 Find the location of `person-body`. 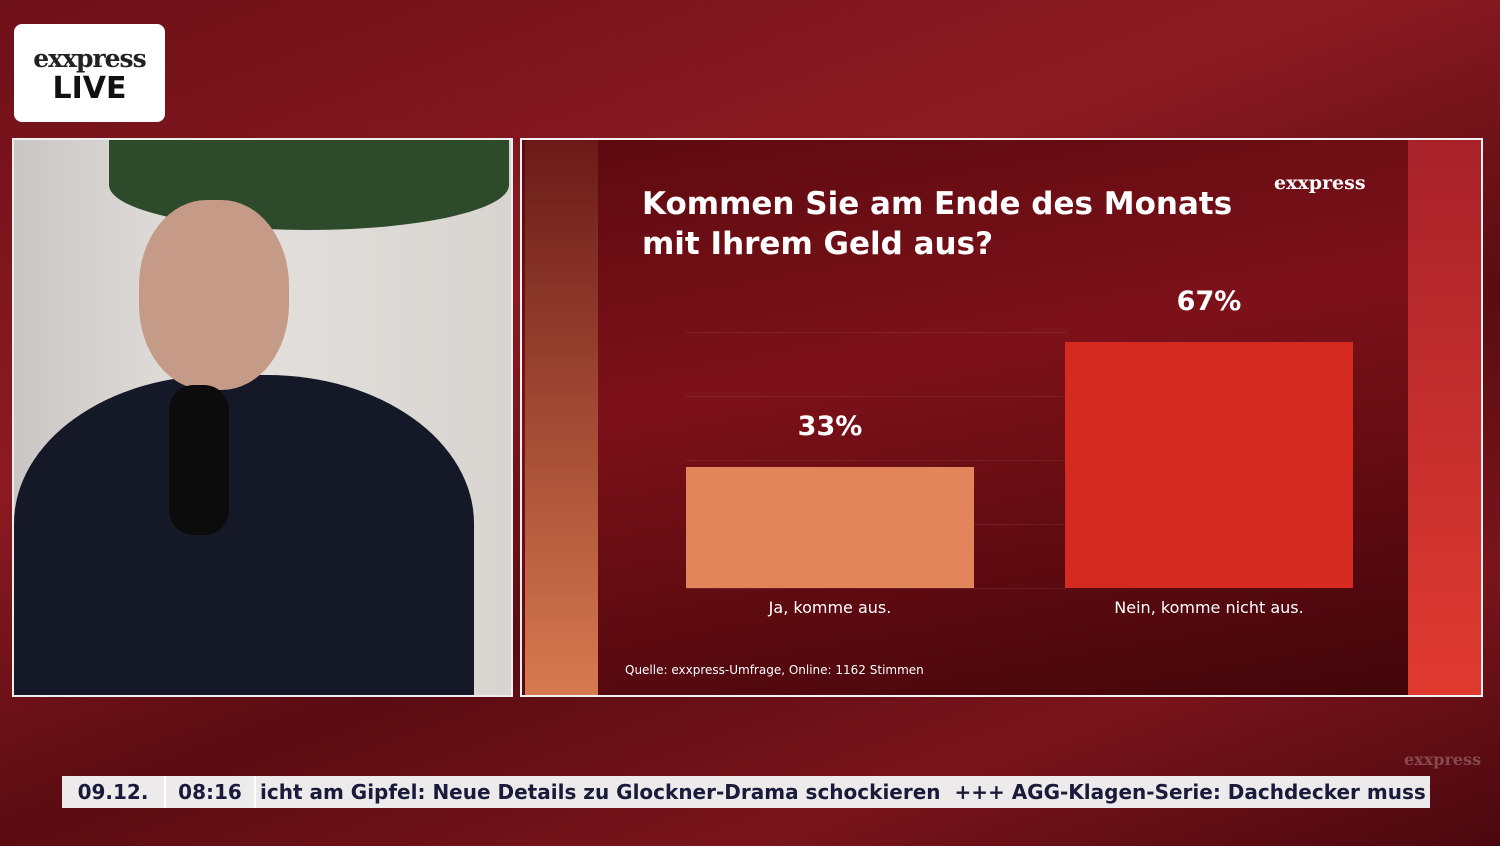

person-body is located at coordinates (244, 535).